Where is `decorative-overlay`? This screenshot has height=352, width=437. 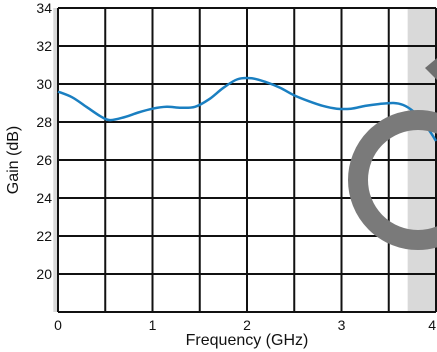 decorative-overlay is located at coordinates (392, 154).